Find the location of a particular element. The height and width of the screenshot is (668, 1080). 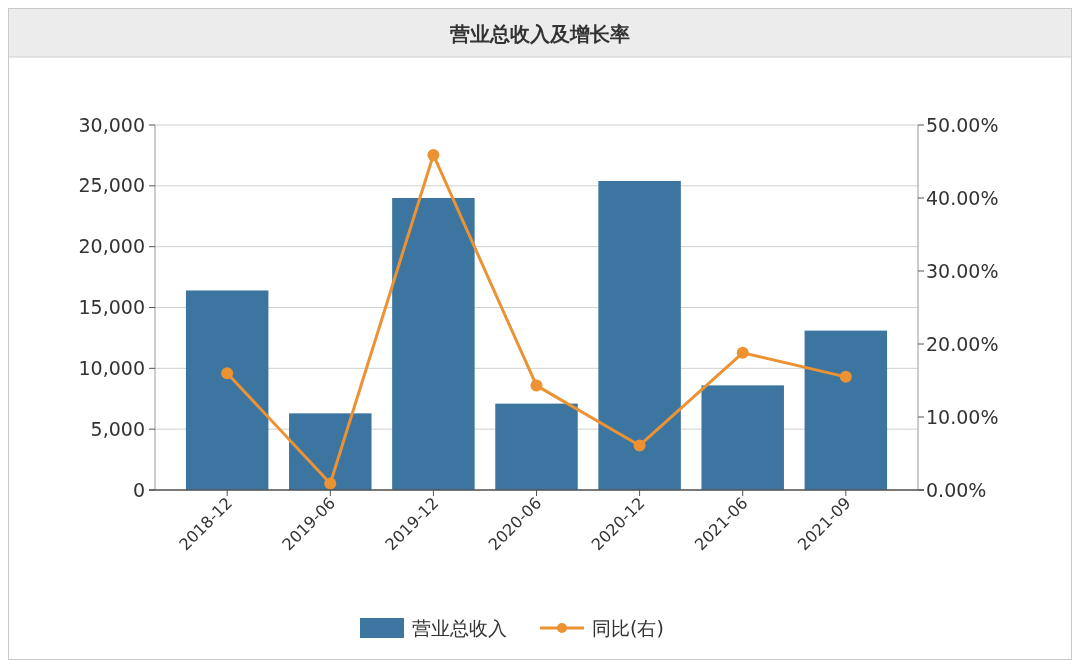

legend-label: 同比(右) is located at coordinates (628, 627).